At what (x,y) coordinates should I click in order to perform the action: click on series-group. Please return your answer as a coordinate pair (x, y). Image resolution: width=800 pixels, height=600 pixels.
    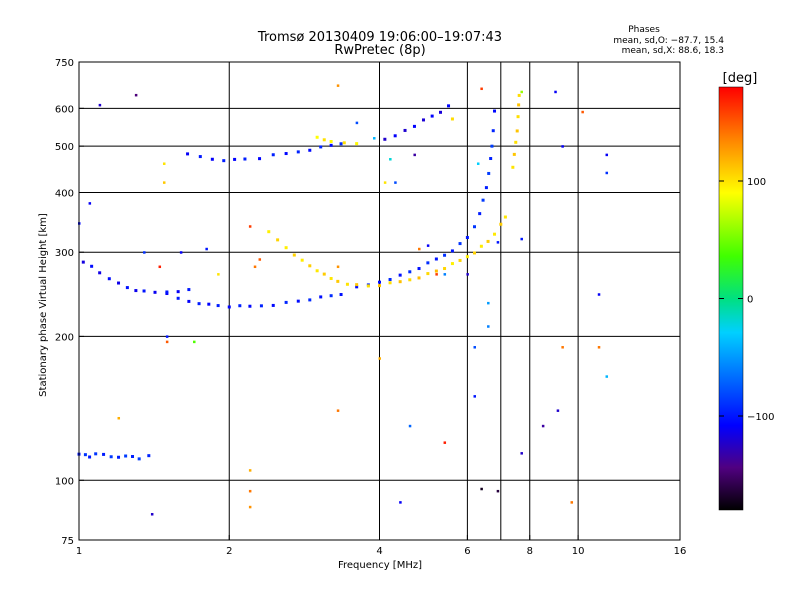
    Looking at the image, I should click on (254, 300).